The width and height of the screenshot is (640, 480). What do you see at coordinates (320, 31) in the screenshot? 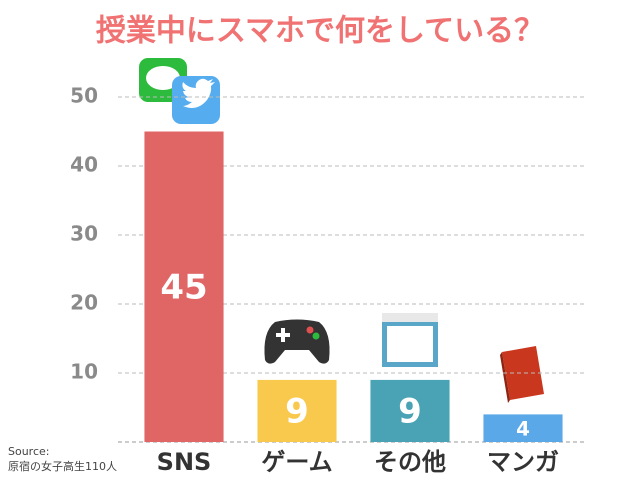
I see `chart-title: 授業中にスマホで何をしている？` at bounding box center [320, 31].